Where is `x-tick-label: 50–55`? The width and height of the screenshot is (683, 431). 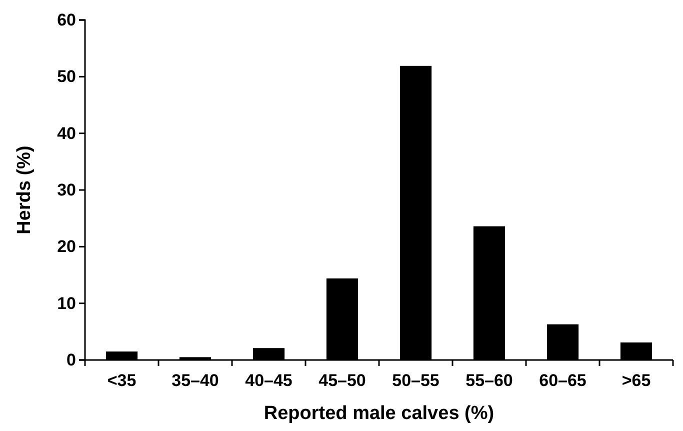
x-tick-label: 50–55 is located at coordinates (416, 380).